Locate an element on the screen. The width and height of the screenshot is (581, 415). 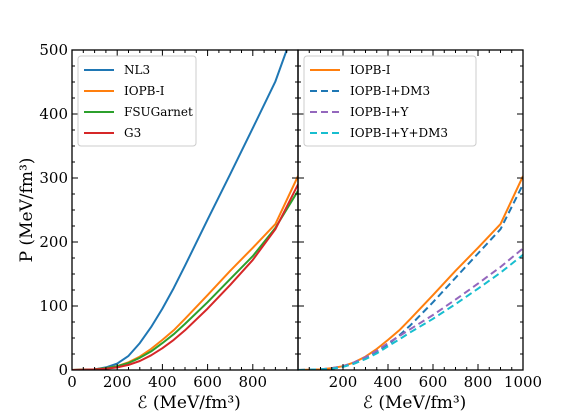
right-legend-box is located at coordinates (390, 101).